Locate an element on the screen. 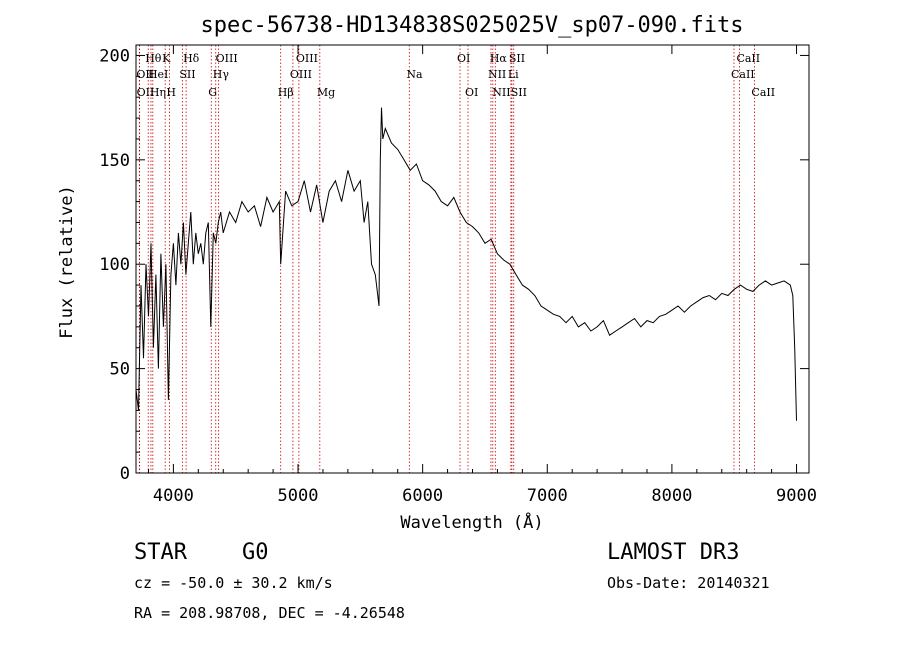 The image size is (900, 649). line-label-22: Li is located at coordinates (513, 74).